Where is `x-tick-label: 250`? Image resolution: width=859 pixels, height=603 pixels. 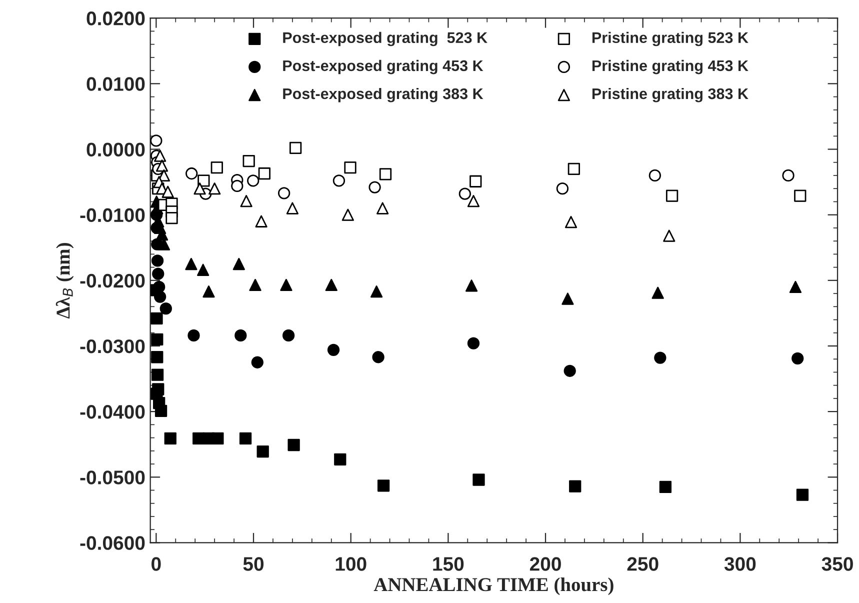 x-tick-label: 250 is located at coordinates (642, 564).